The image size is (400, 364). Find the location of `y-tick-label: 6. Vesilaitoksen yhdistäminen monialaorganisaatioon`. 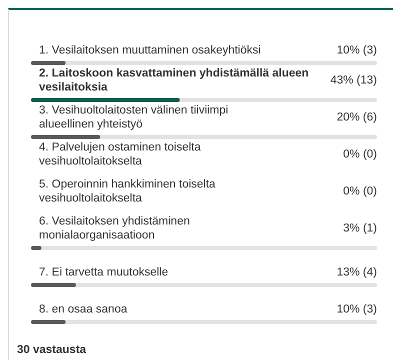

y-tick-label: 6. Vesilaitoksen yhdistäminen monialaorganisaatioon is located at coordinates (114, 229).